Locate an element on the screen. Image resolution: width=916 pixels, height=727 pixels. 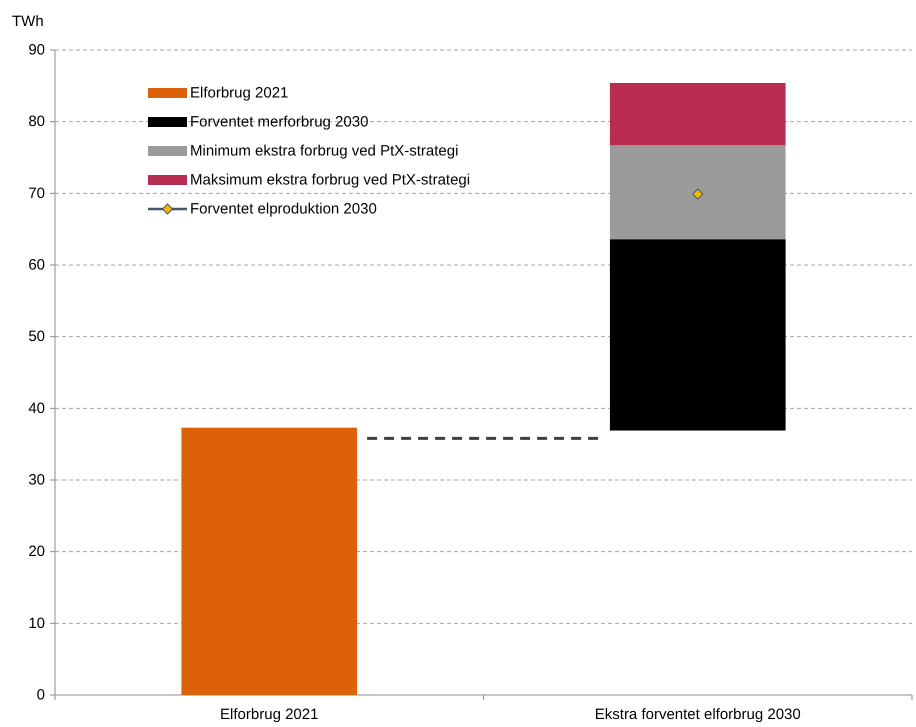
y-tick-label: 20 is located at coordinates (36, 551).